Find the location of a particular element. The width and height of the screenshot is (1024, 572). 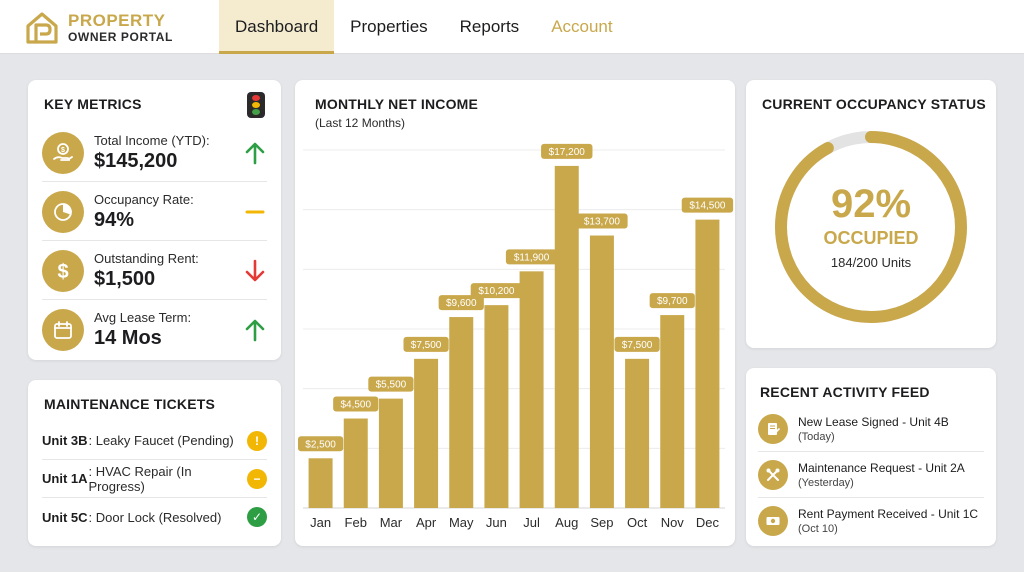

activity-item-time: (Yesterday) is located at coordinates (826, 482).